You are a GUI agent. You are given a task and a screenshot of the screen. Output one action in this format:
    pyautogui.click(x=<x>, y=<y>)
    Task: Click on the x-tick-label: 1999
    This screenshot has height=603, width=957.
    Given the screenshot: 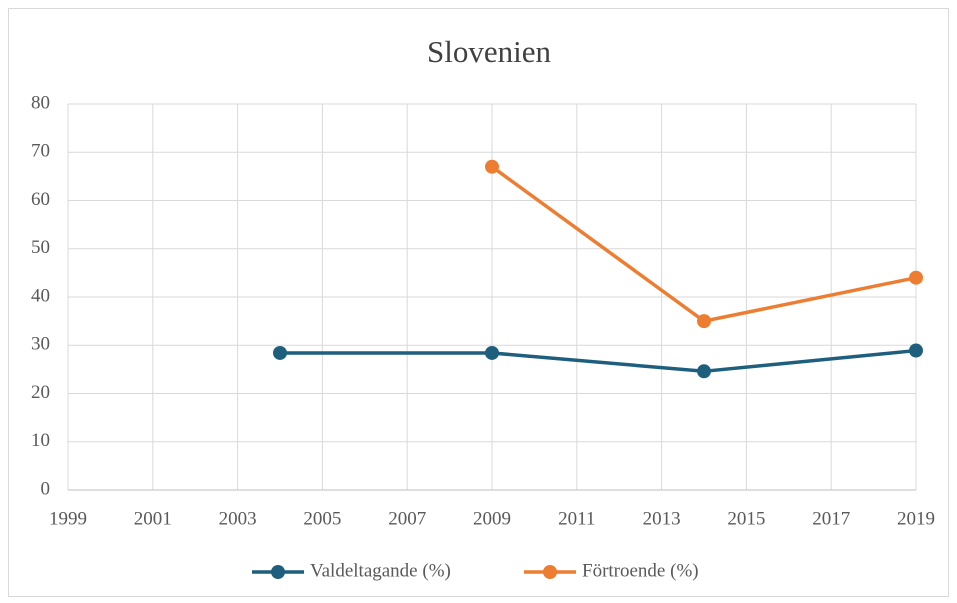 What is the action you would take?
    pyautogui.click(x=68, y=518)
    